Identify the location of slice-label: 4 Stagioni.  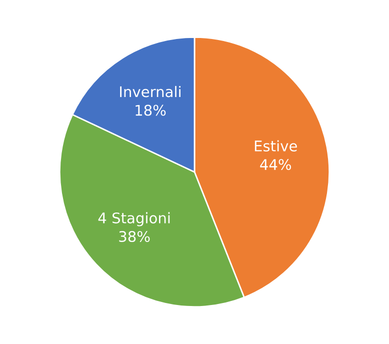
(134, 219).